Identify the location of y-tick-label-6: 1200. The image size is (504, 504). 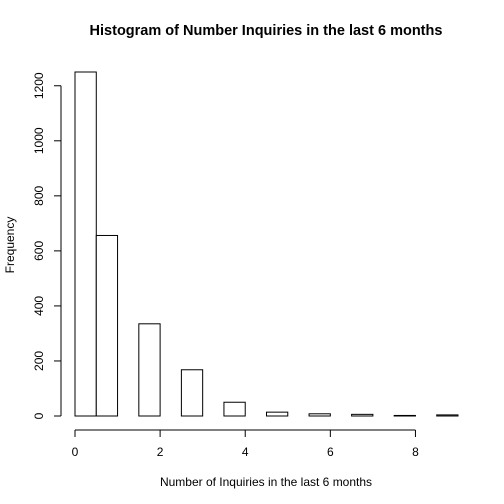
(39, 85).